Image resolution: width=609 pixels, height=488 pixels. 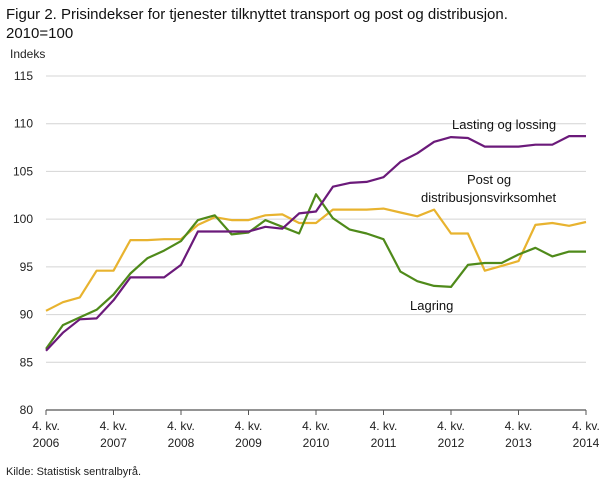 What do you see at coordinates (23, 219) in the screenshot?
I see `y-tick-label: 100` at bounding box center [23, 219].